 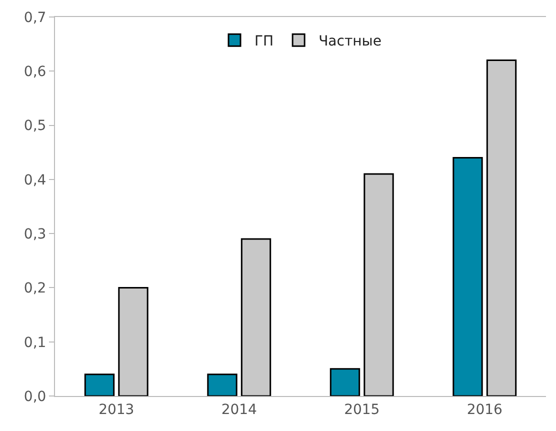 What do you see at coordinates (116, 410) in the screenshot?
I see `x-tick-label: 2013` at bounding box center [116, 410].